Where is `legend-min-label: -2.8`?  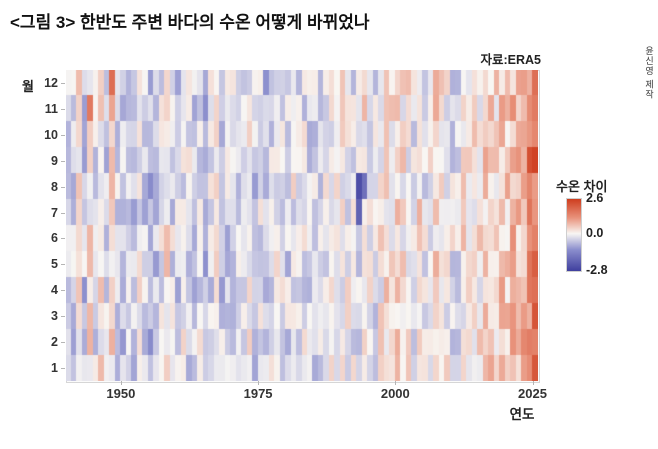 legend-min-label: -2.8 is located at coordinates (597, 270).